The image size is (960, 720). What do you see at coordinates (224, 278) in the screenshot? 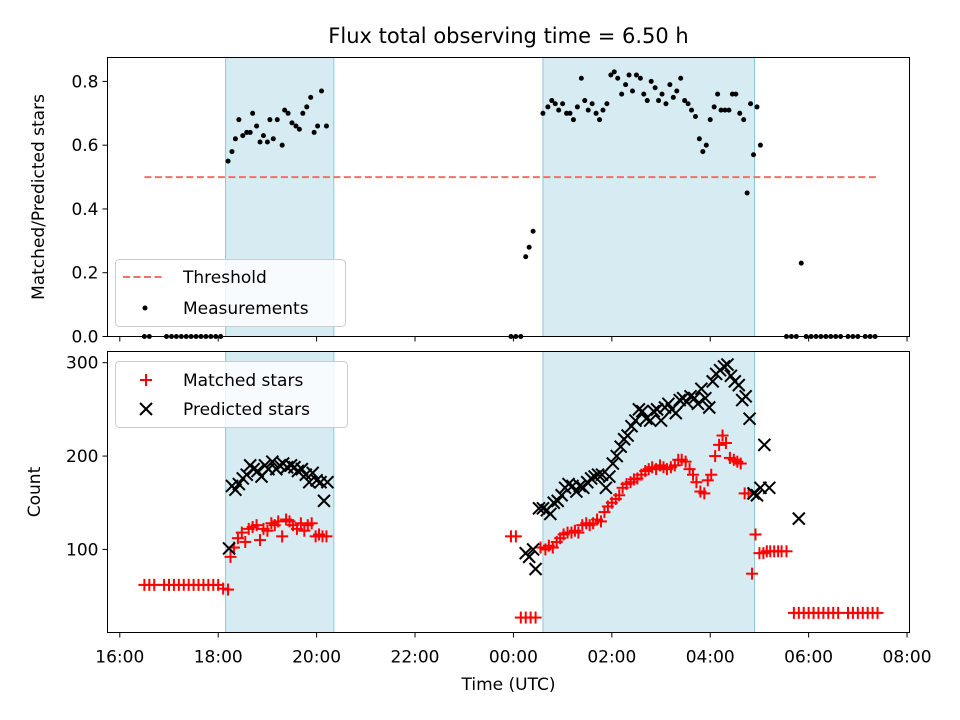
I see `threshold-legend-label: Threshold` at bounding box center [224, 278].